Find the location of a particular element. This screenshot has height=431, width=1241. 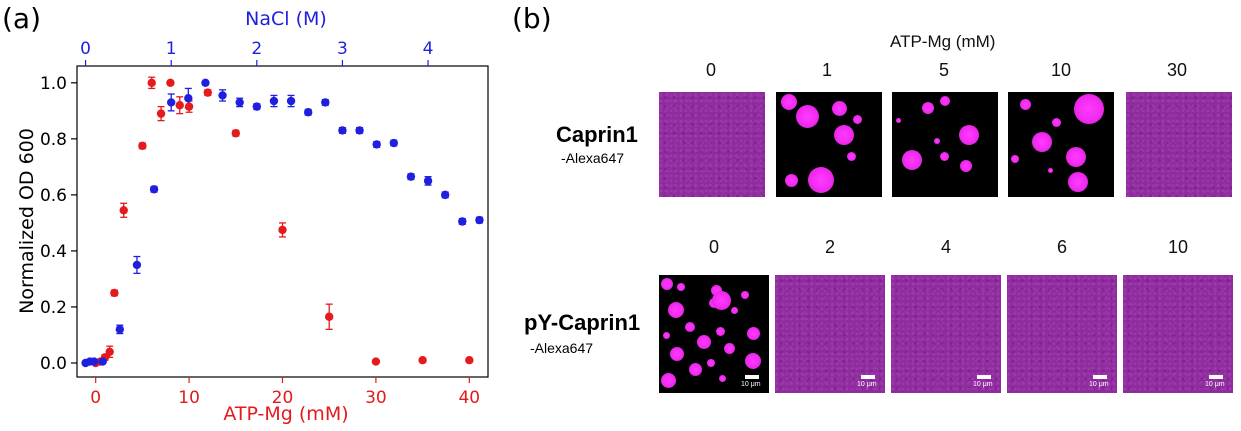

row2-conc-label: 2 is located at coordinates (829, 247).